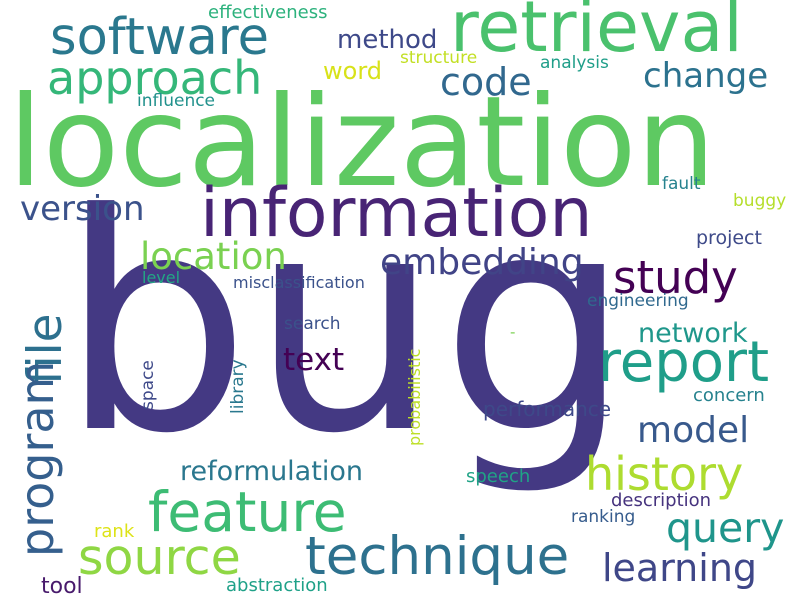 This screenshot has width=800, height=600. I want to click on word-study: study, so click(675, 277).